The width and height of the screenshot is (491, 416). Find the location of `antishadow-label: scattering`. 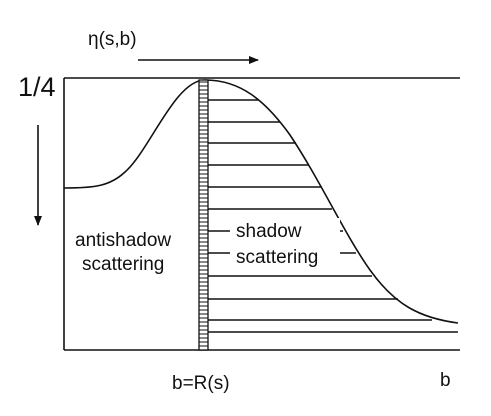

antishadow-label: scattering is located at coordinates (123, 264).